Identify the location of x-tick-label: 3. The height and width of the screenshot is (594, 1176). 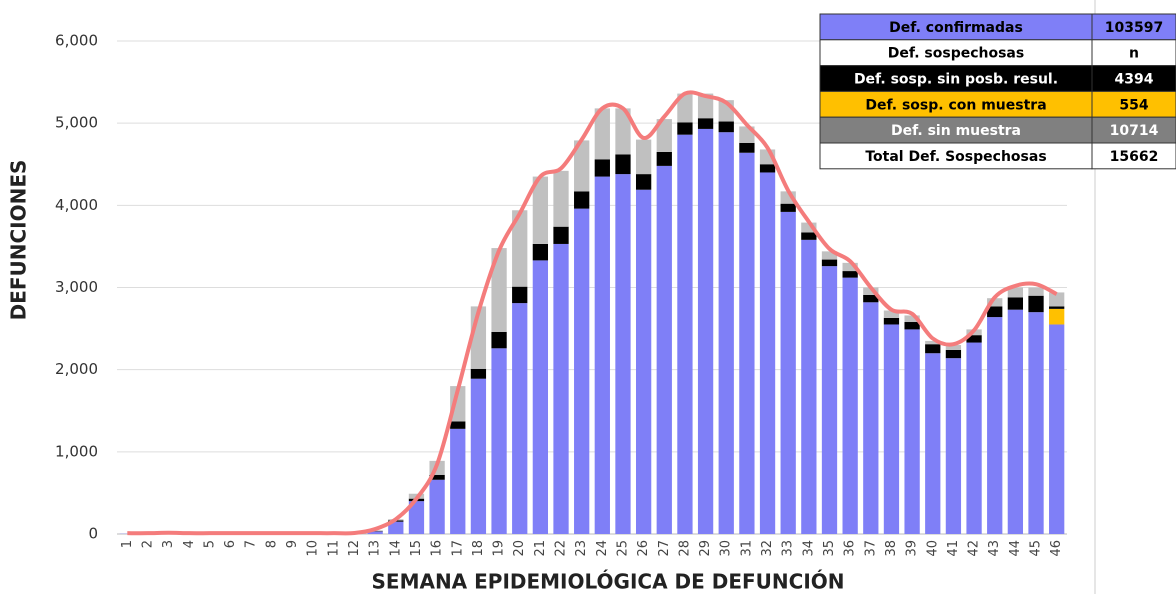
(168, 544).